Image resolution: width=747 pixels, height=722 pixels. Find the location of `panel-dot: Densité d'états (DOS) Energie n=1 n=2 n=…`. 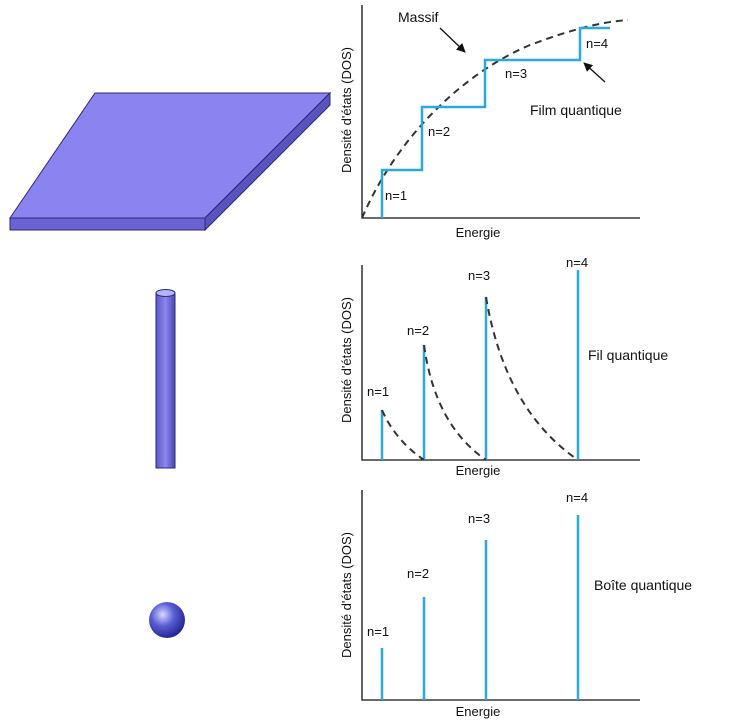

panel-dot: Densité d'états (DOS) Energie n=1 n=2 n=… is located at coordinates (515, 604).